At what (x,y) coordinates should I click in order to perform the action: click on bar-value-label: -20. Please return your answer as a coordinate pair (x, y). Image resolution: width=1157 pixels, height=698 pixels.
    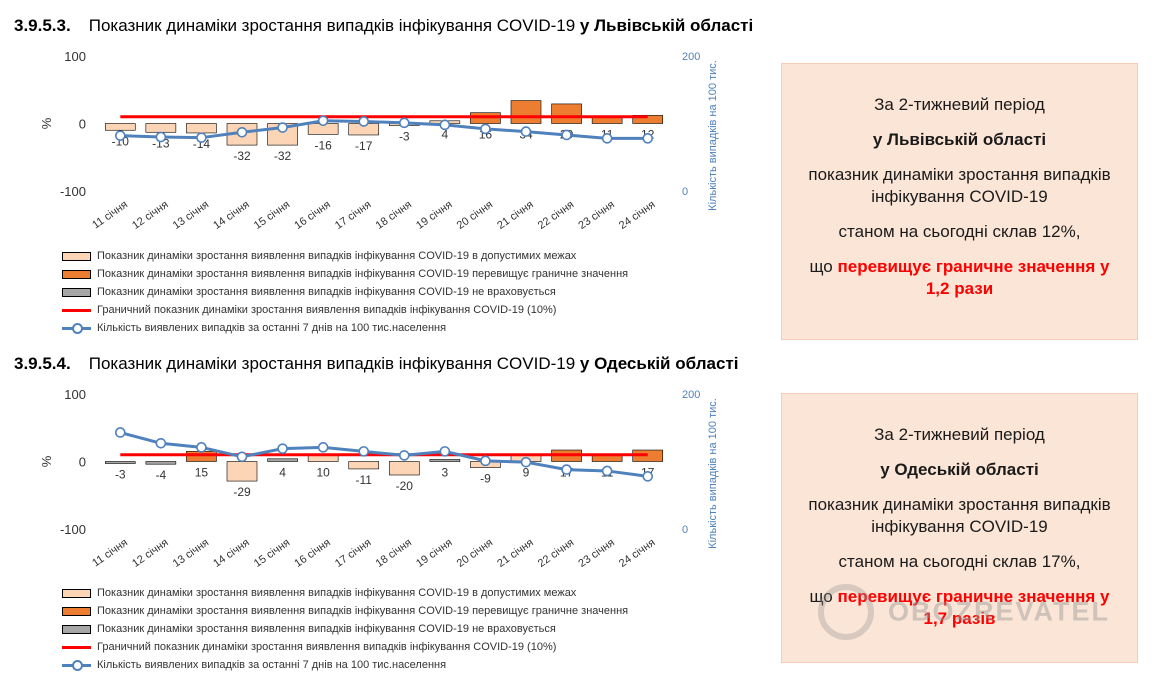
    Looking at the image, I should click on (405, 486).